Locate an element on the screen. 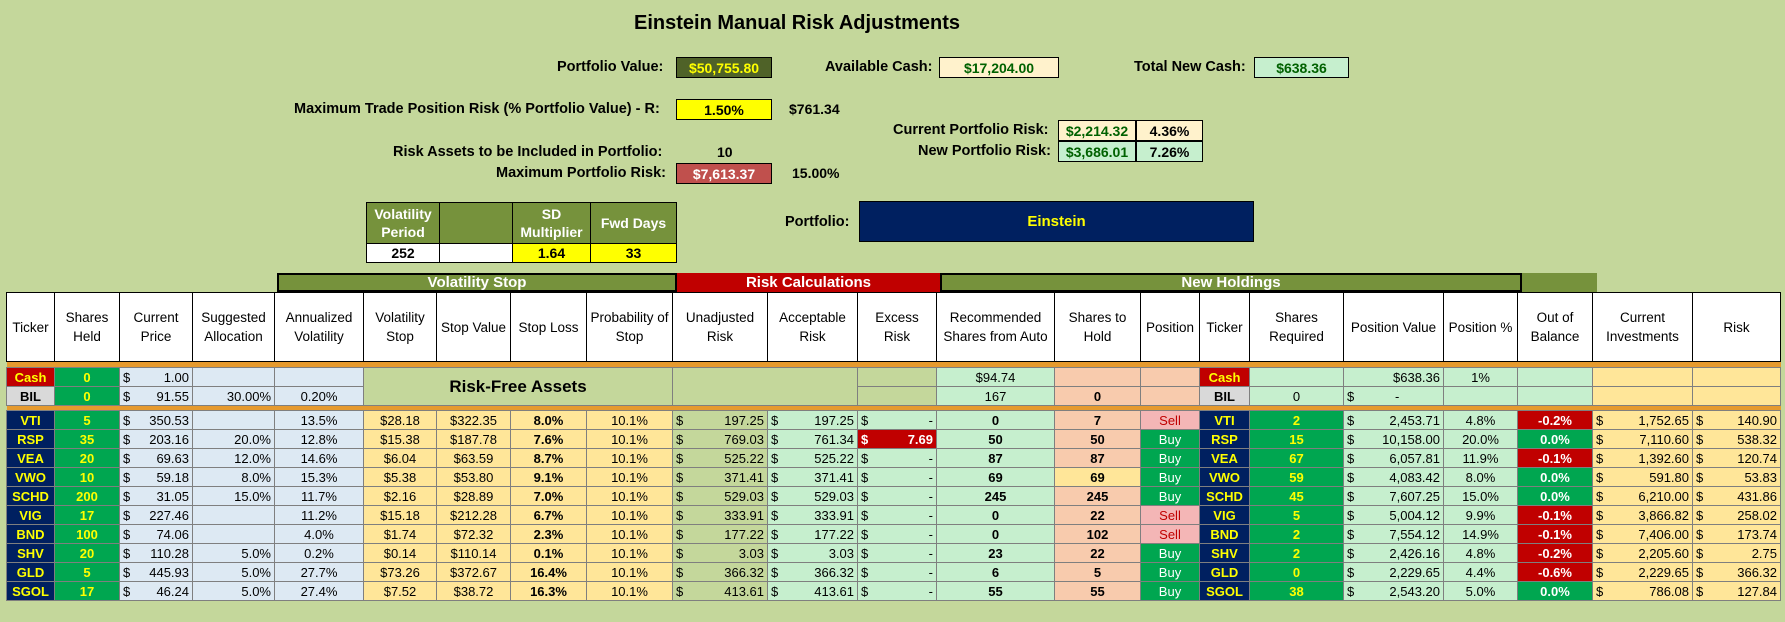 Image resolution: width=1785 pixels, height=622 pixels. risk-cell: $140.90 is located at coordinates (1736, 420).